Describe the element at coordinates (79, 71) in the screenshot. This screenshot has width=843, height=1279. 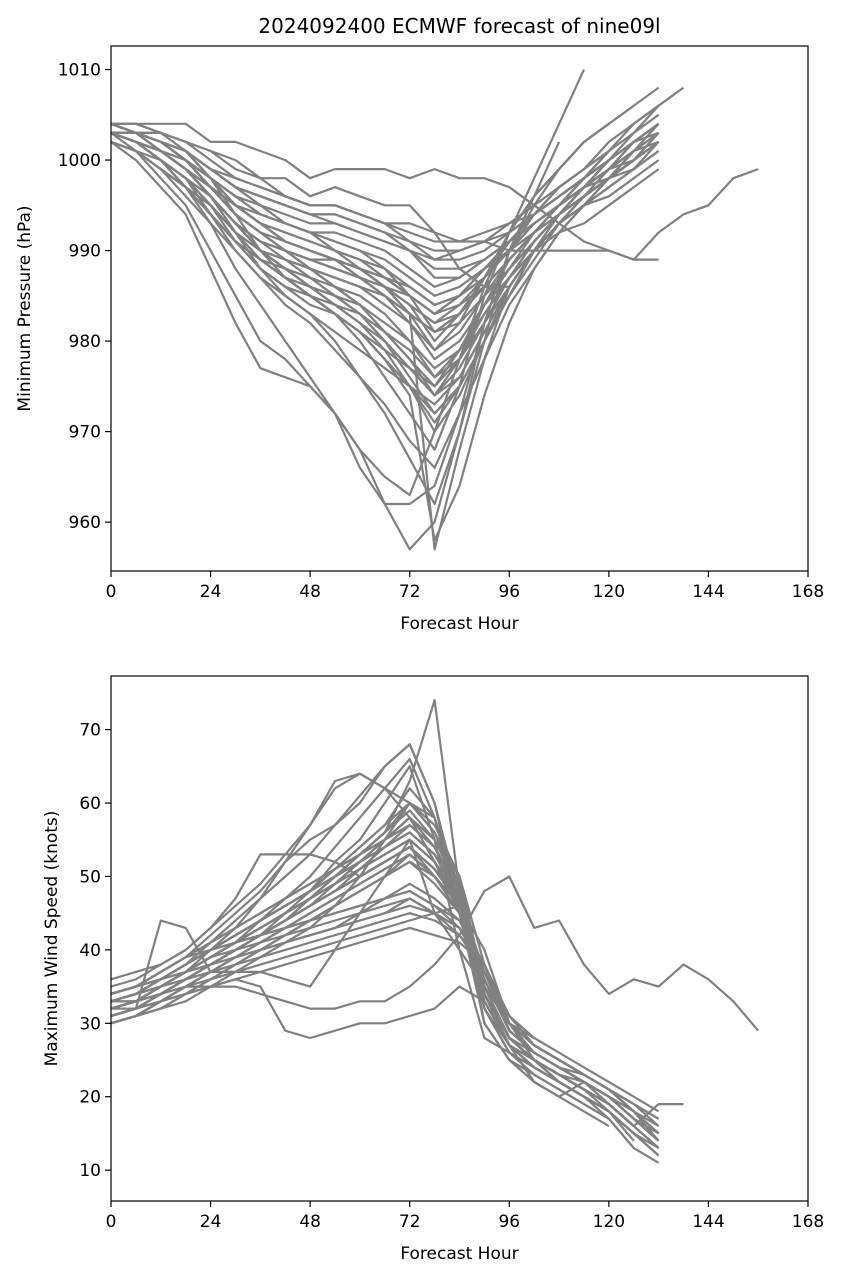
I see `pressure-y-tick-label: 1010` at that location.